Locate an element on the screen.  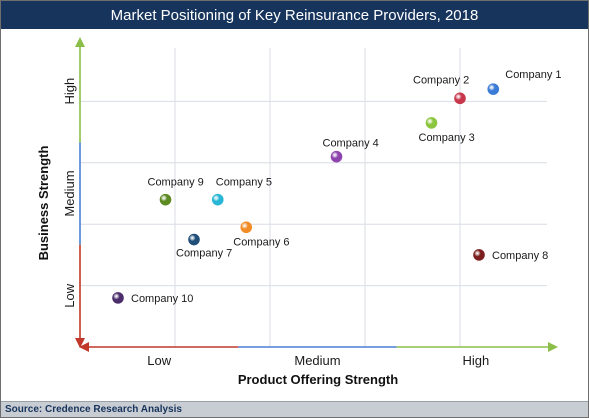
company-10-label: Company 10 is located at coordinates (162, 299).